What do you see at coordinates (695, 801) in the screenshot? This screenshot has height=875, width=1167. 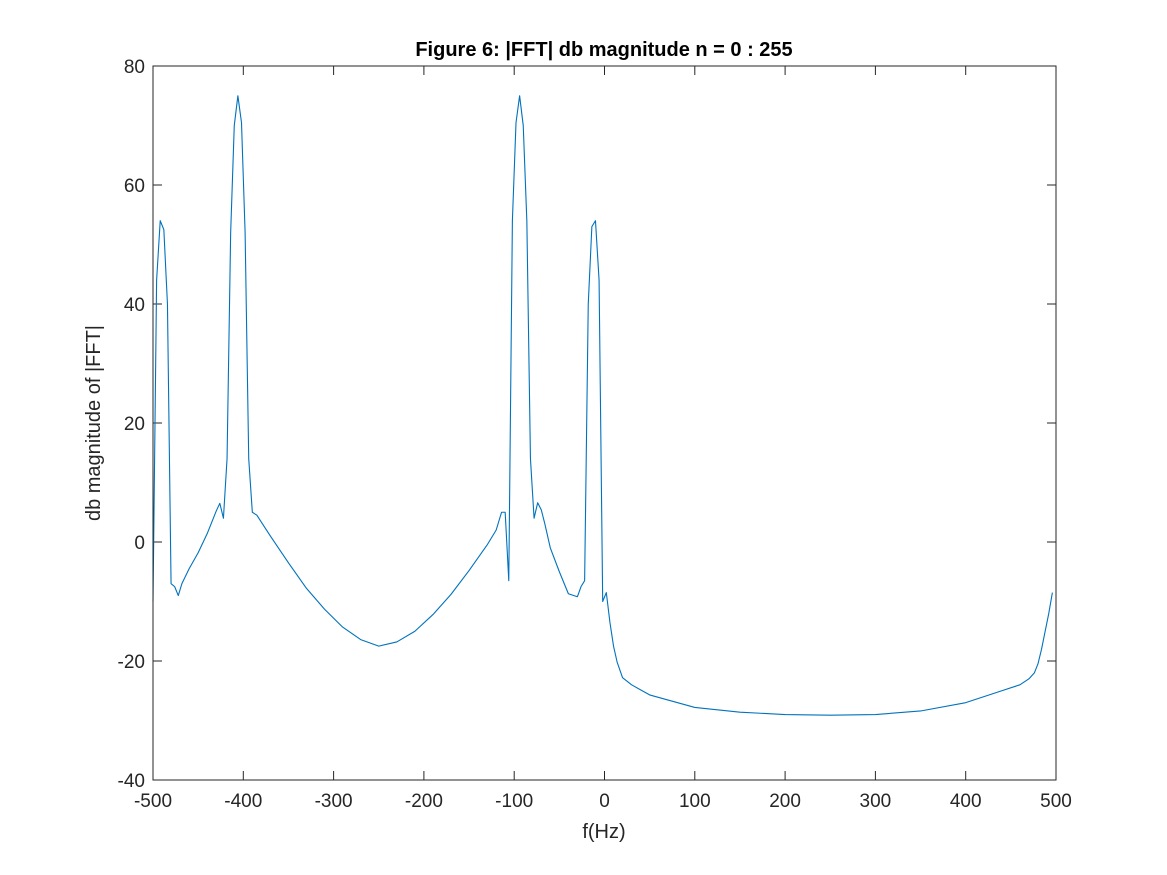 I see `x-tick-label: 100` at bounding box center [695, 801].